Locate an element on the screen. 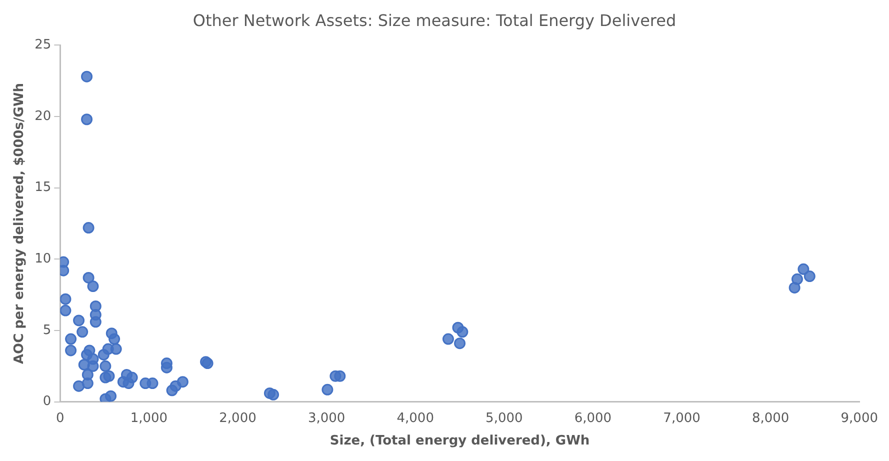 The width and height of the screenshot is (889, 461). x-tick-label: 2,000 is located at coordinates (237, 418).